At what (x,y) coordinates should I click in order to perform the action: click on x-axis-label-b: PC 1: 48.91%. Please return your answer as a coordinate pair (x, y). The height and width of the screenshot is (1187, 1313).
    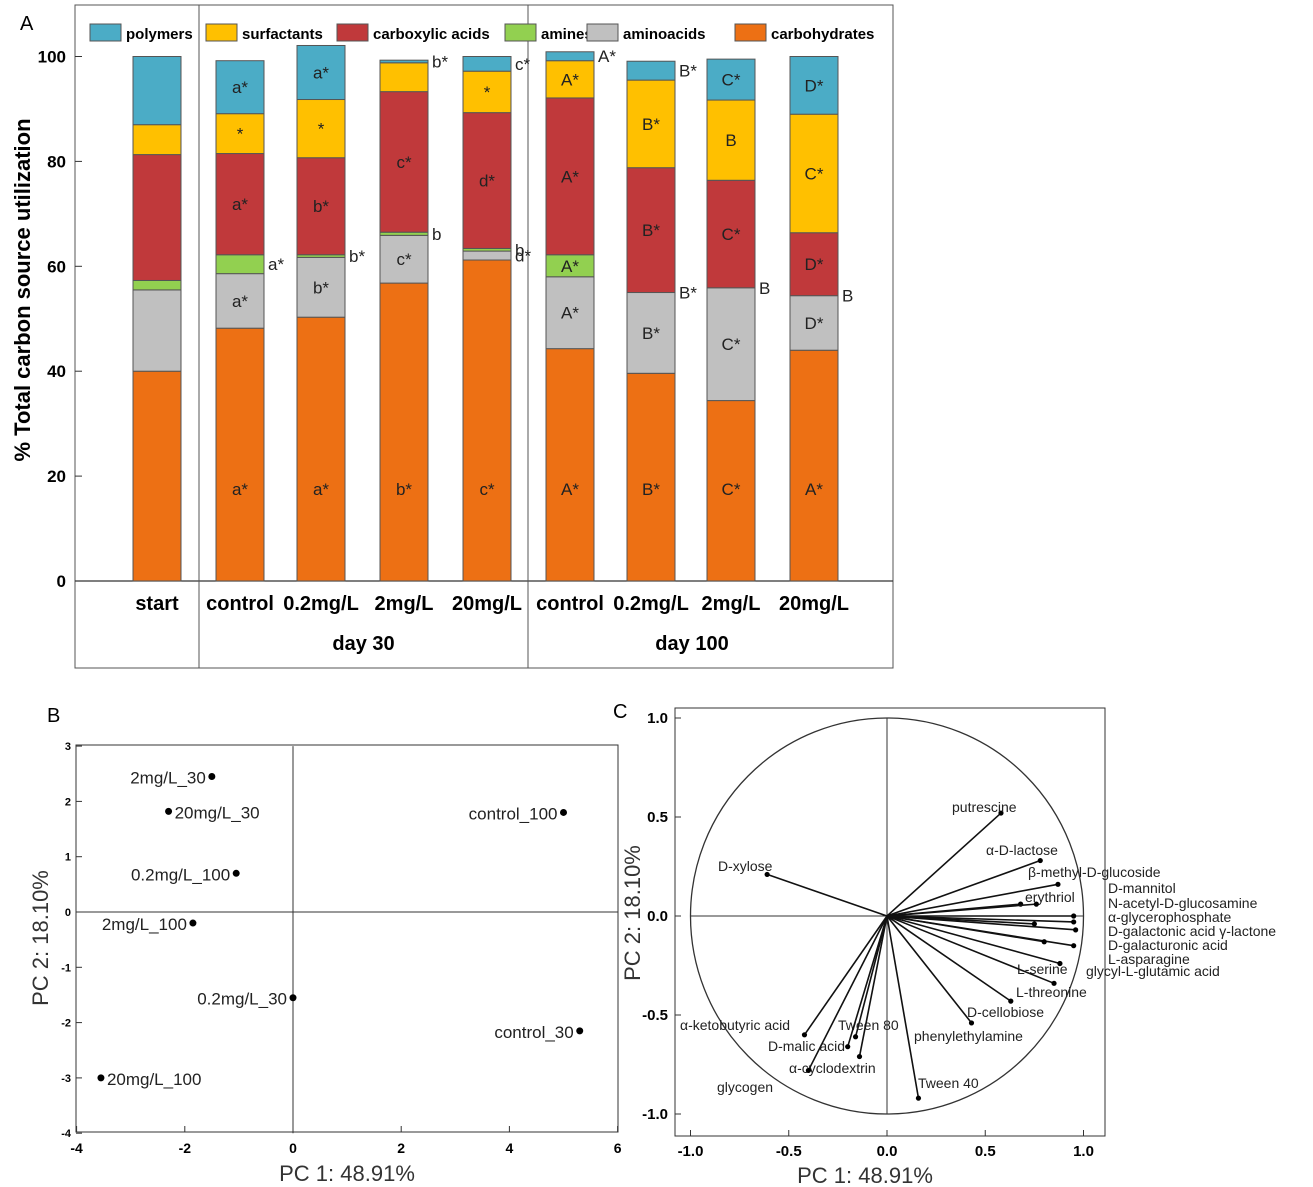
    Looking at the image, I should click on (347, 1173).